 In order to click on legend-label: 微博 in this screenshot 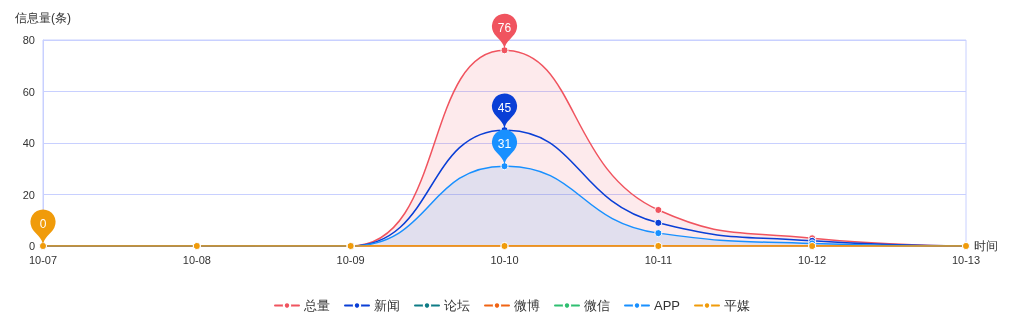, I will do `click(526, 305)`.